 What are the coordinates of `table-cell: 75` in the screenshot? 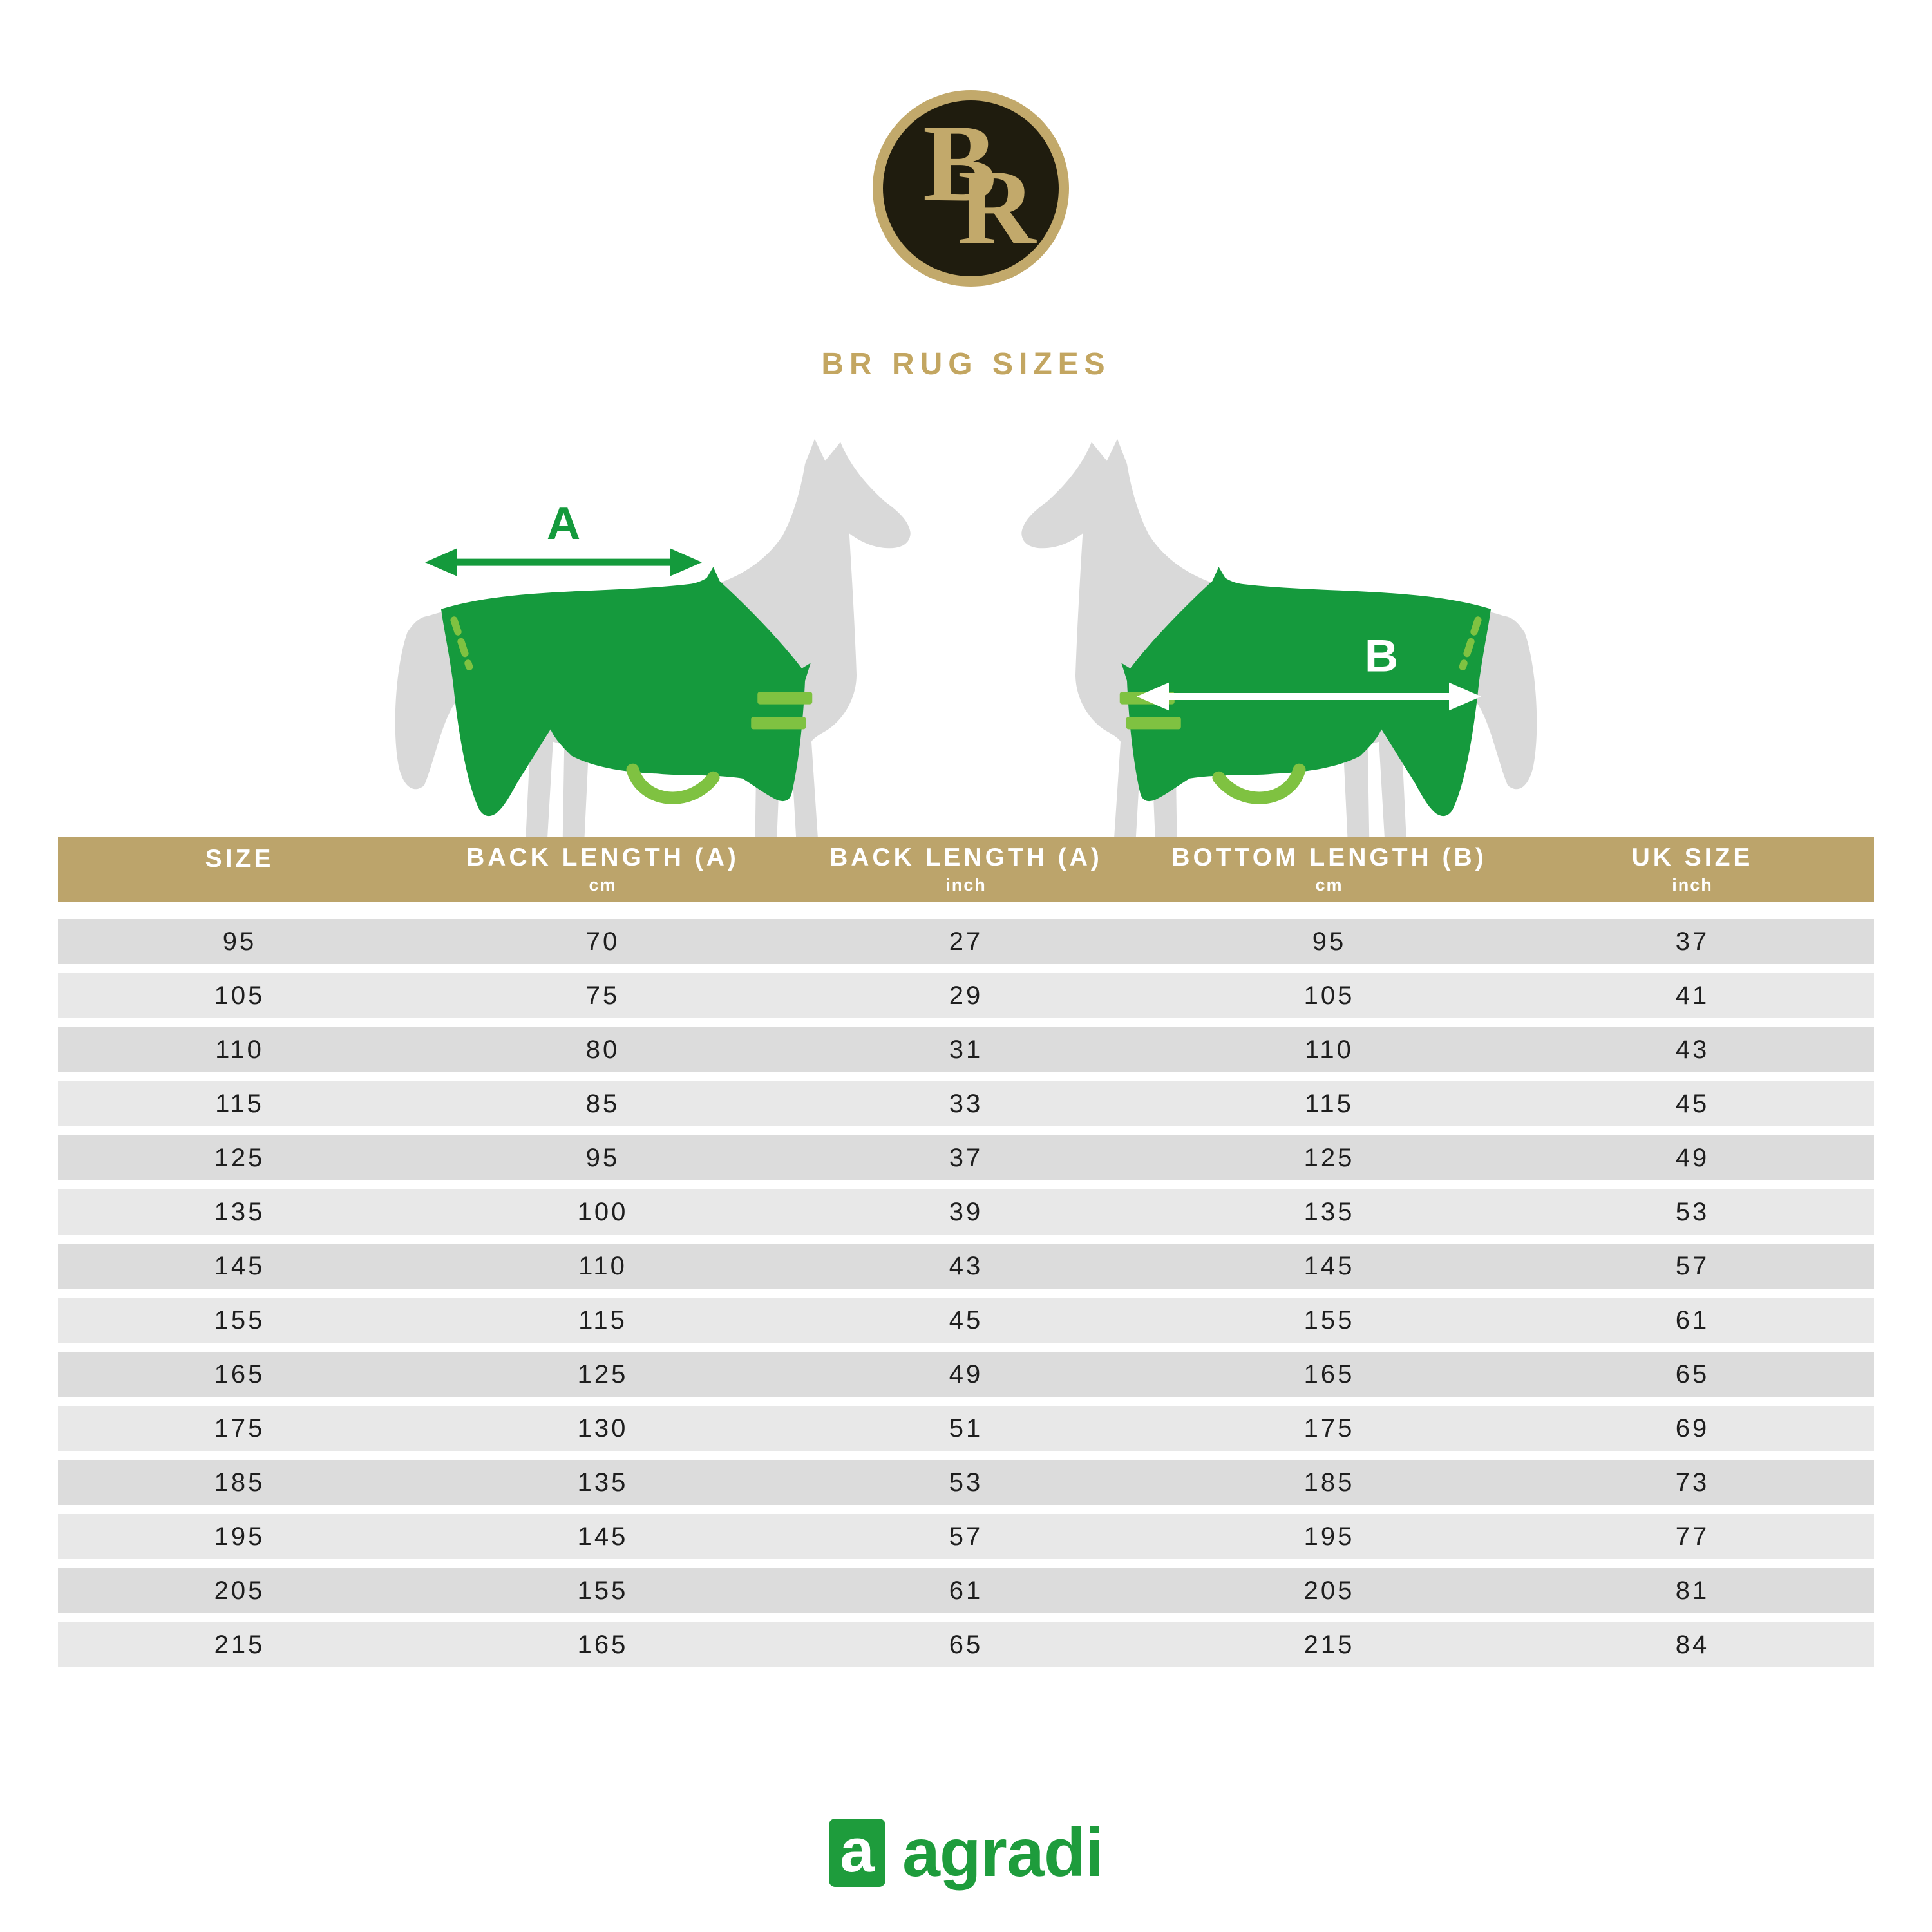 It's located at (603, 996).